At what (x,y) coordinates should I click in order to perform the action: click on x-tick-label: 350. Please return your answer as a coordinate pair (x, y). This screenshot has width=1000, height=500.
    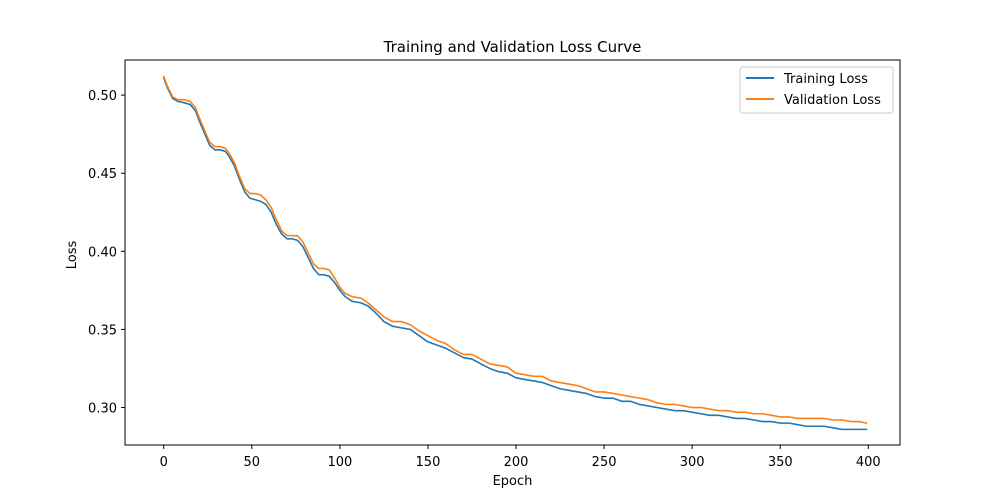
    Looking at the image, I should click on (780, 462).